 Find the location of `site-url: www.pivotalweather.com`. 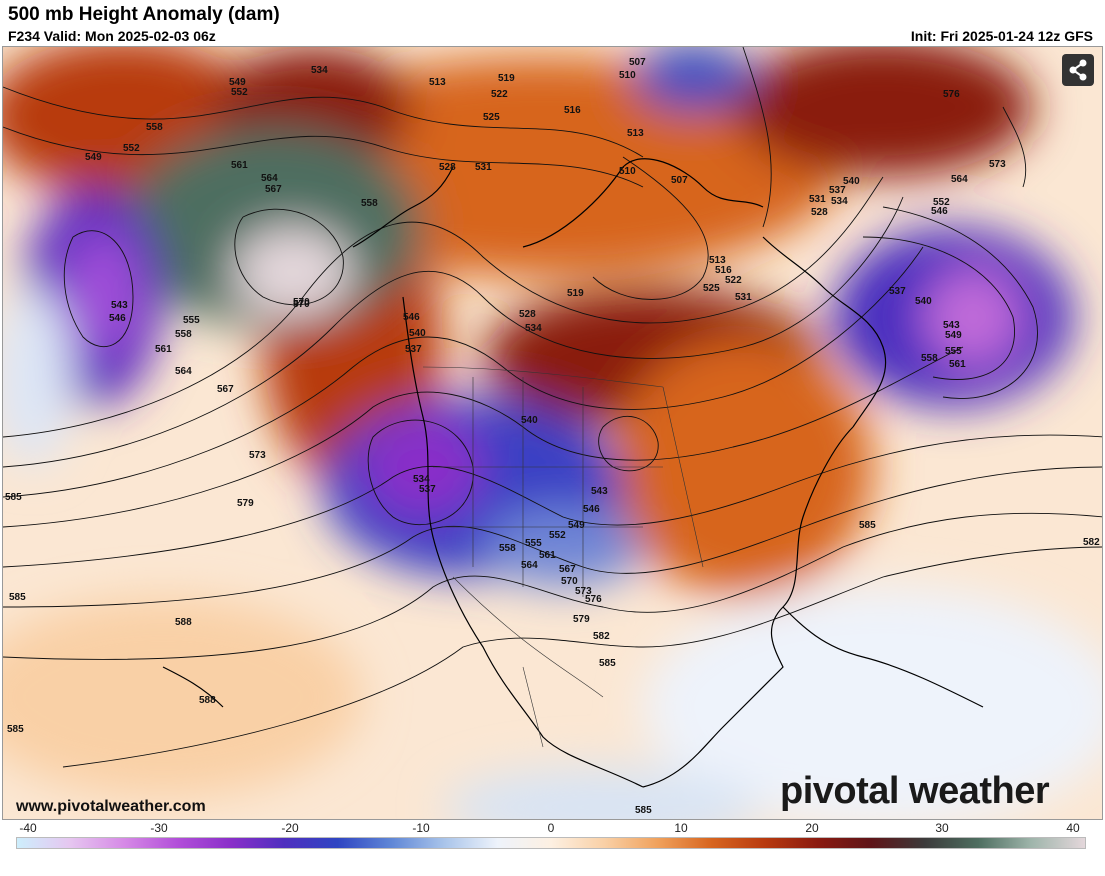

site-url: www.pivotalweather.com is located at coordinates (111, 806).